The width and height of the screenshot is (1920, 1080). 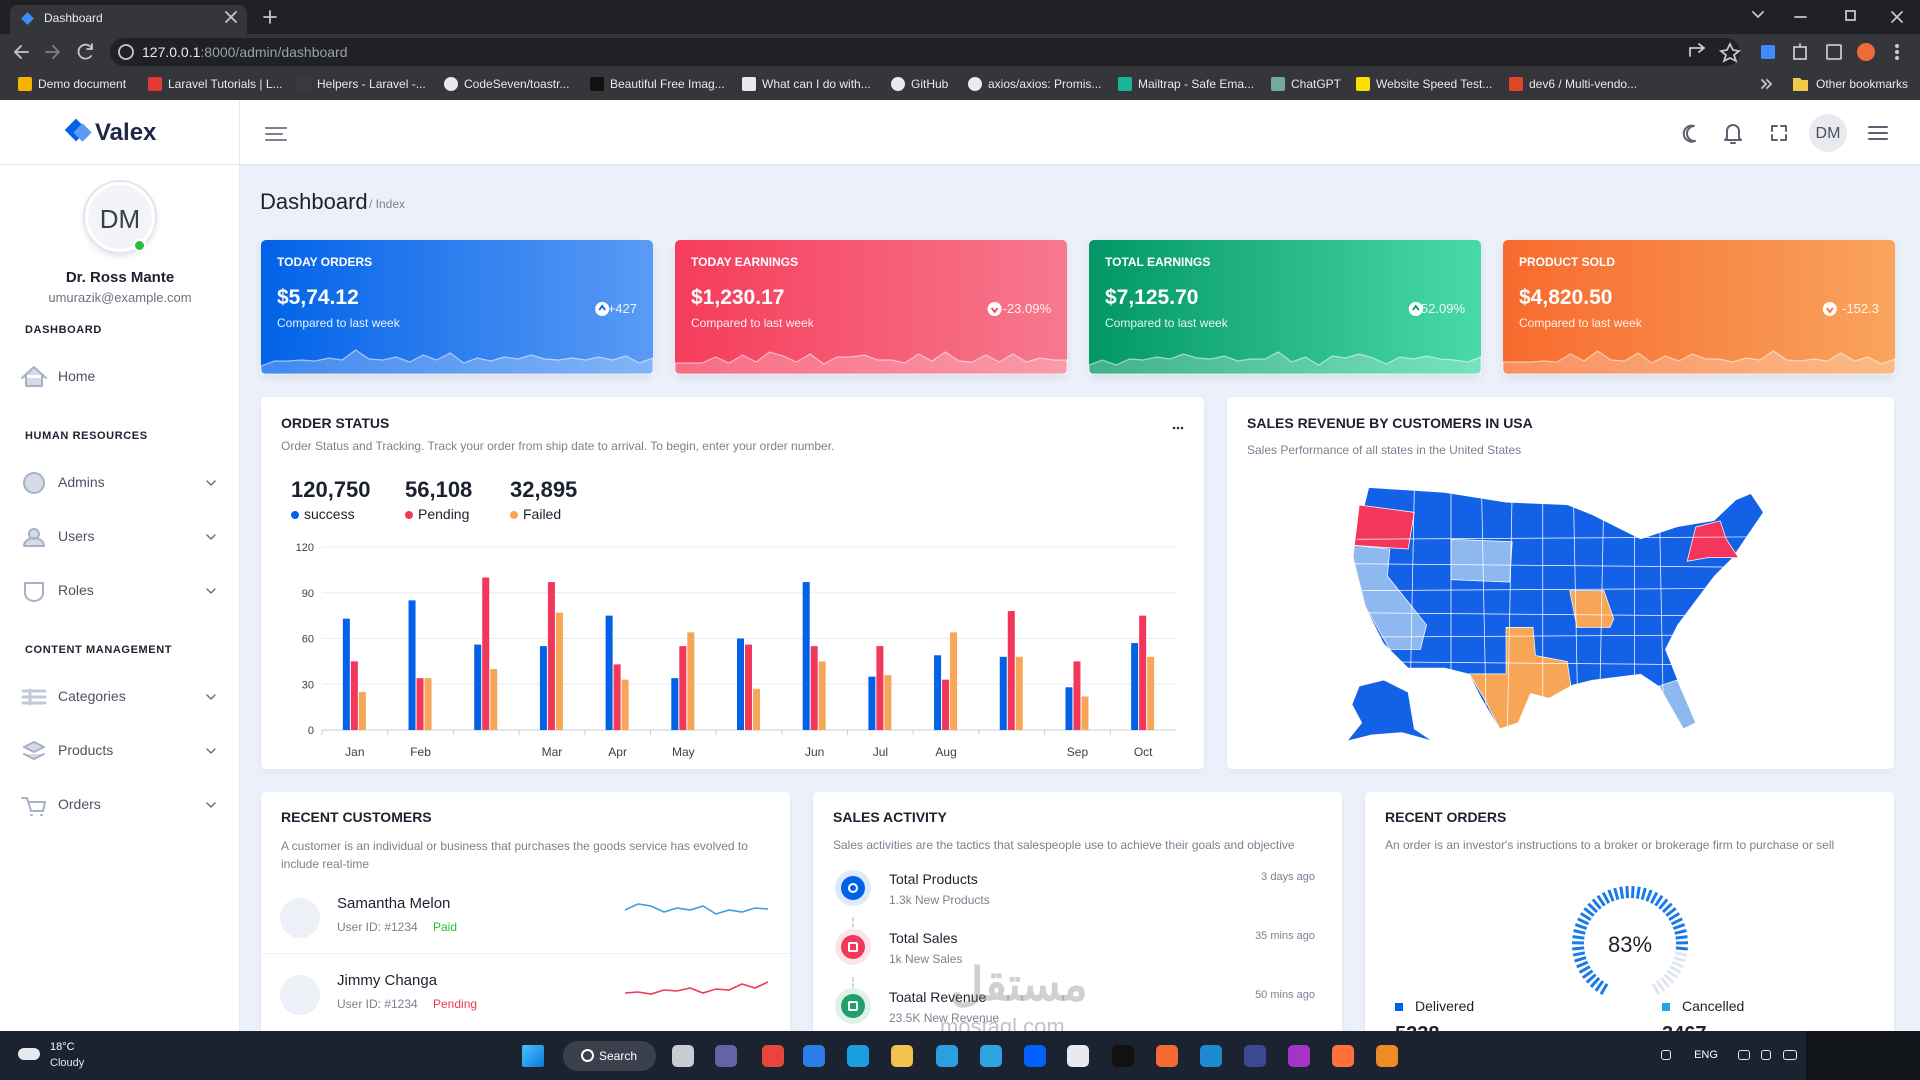 I want to click on header-avatar, so click(x=1828, y=133).